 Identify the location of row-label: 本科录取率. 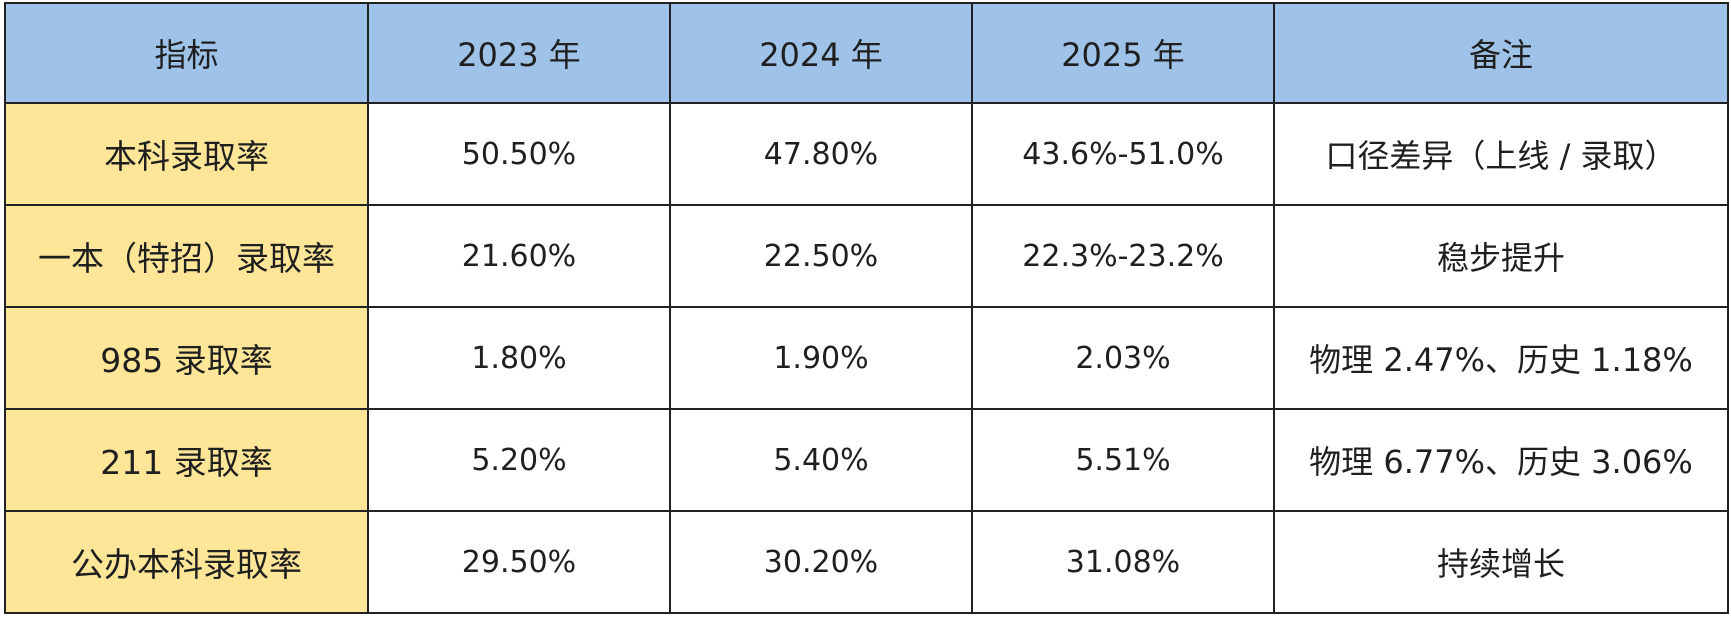
(186, 154).